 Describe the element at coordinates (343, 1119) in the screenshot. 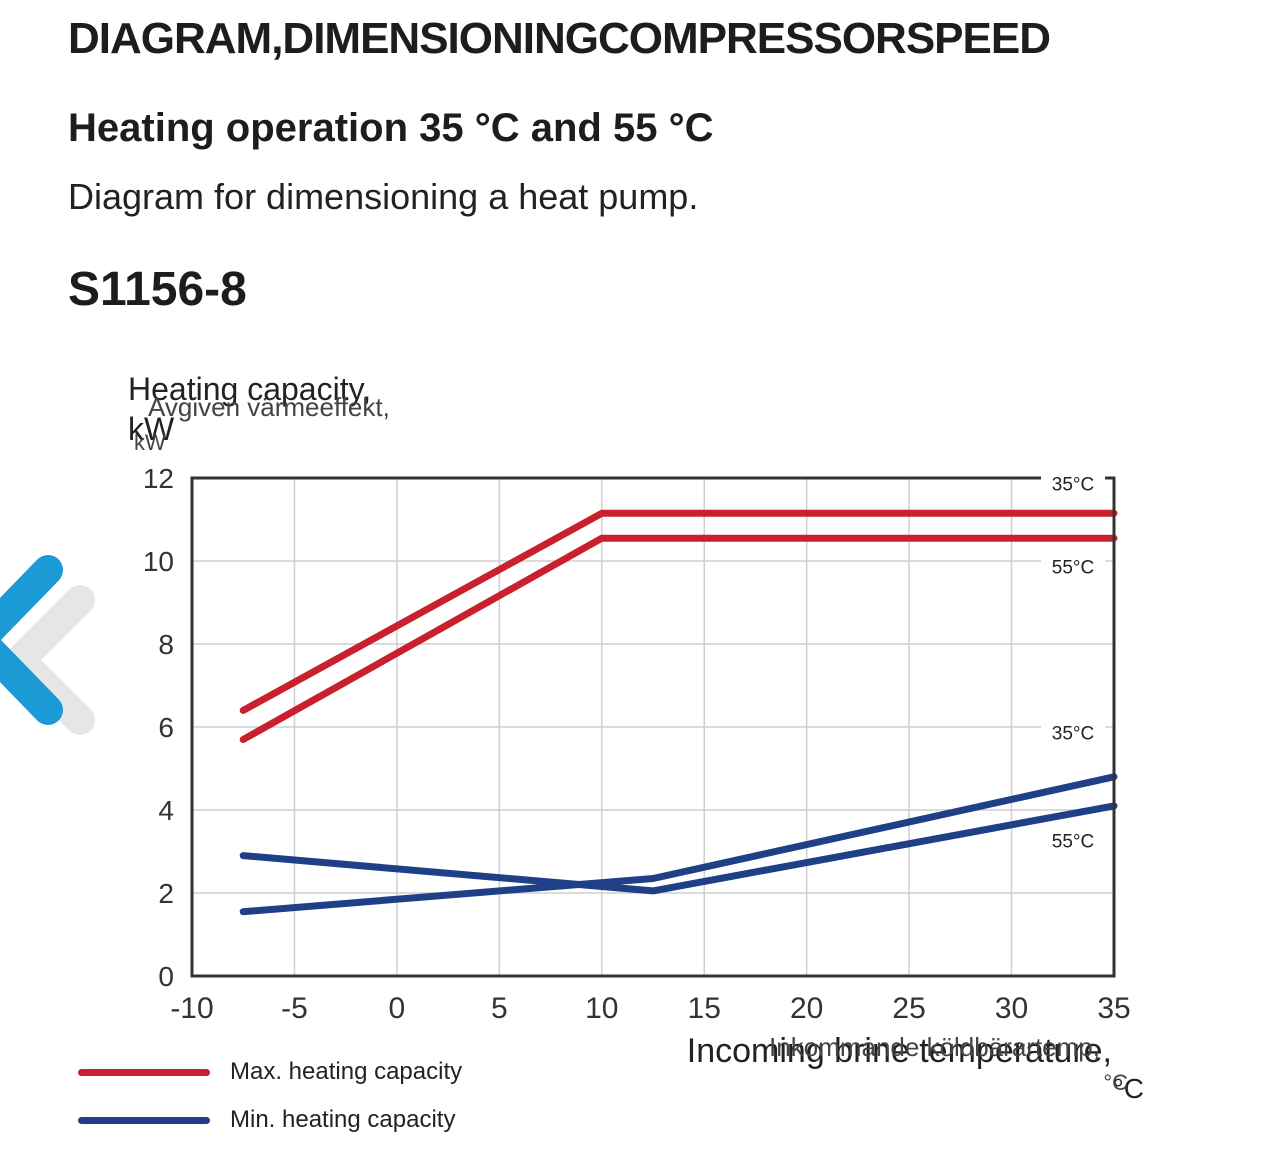

I see `legend-label-min: Min. heating capacity` at that location.